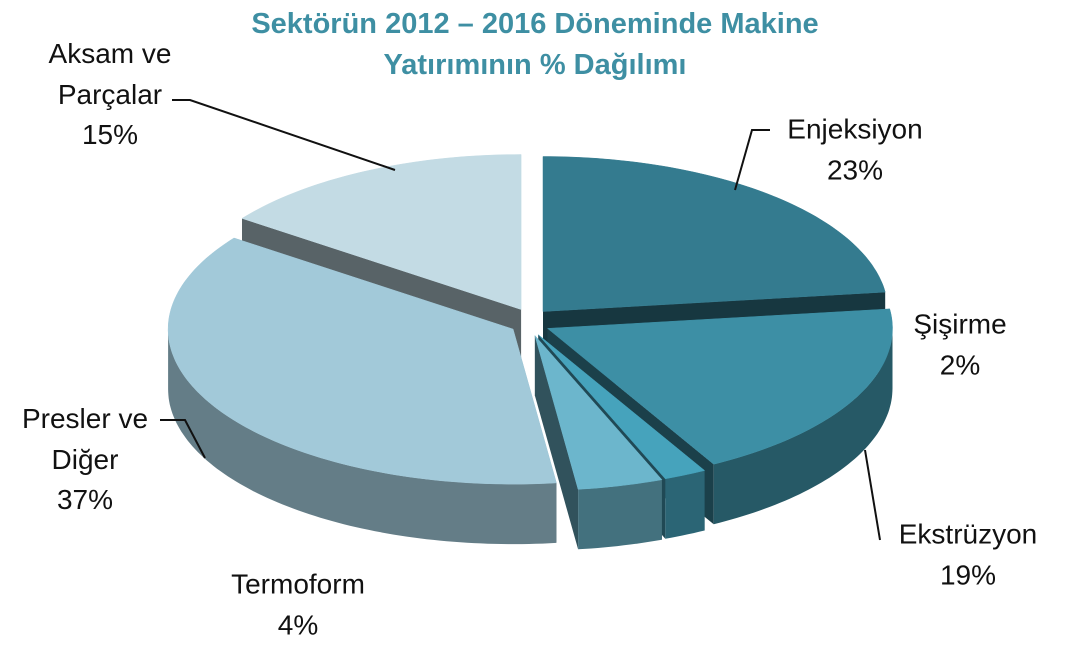 The height and width of the screenshot is (648, 1073). I want to click on slice, so click(598, 442).